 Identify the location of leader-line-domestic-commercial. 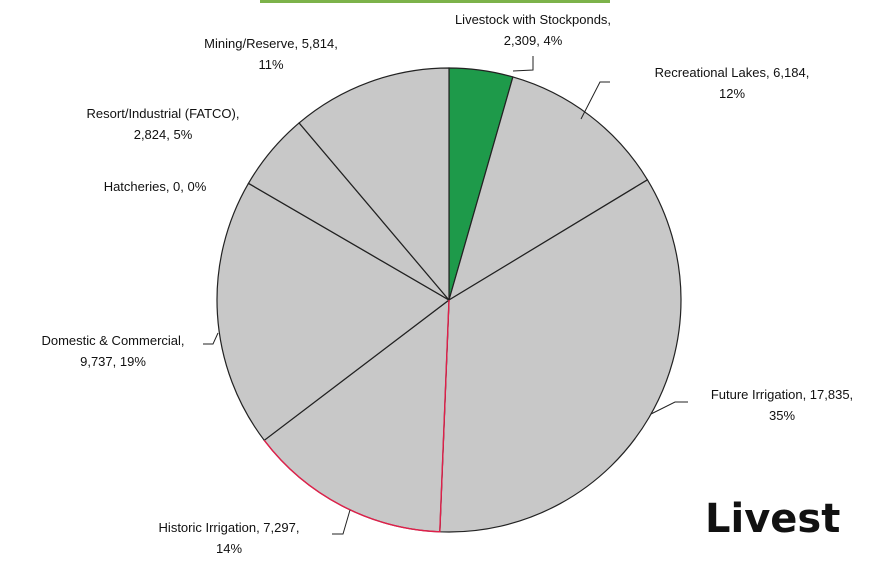
(211, 338).